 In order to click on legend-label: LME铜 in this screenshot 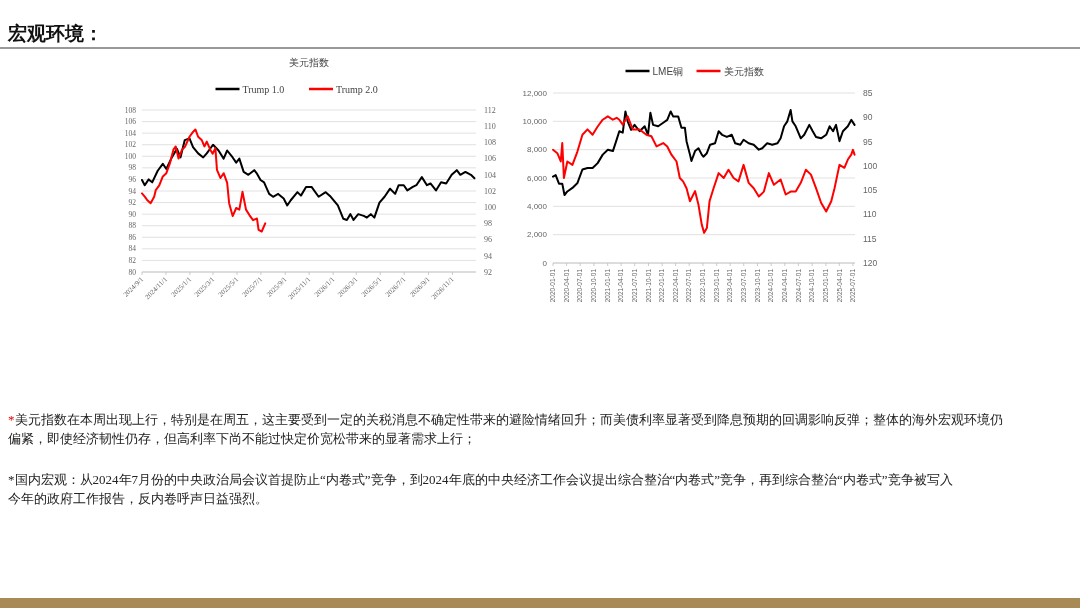, I will do `click(668, 71)`.